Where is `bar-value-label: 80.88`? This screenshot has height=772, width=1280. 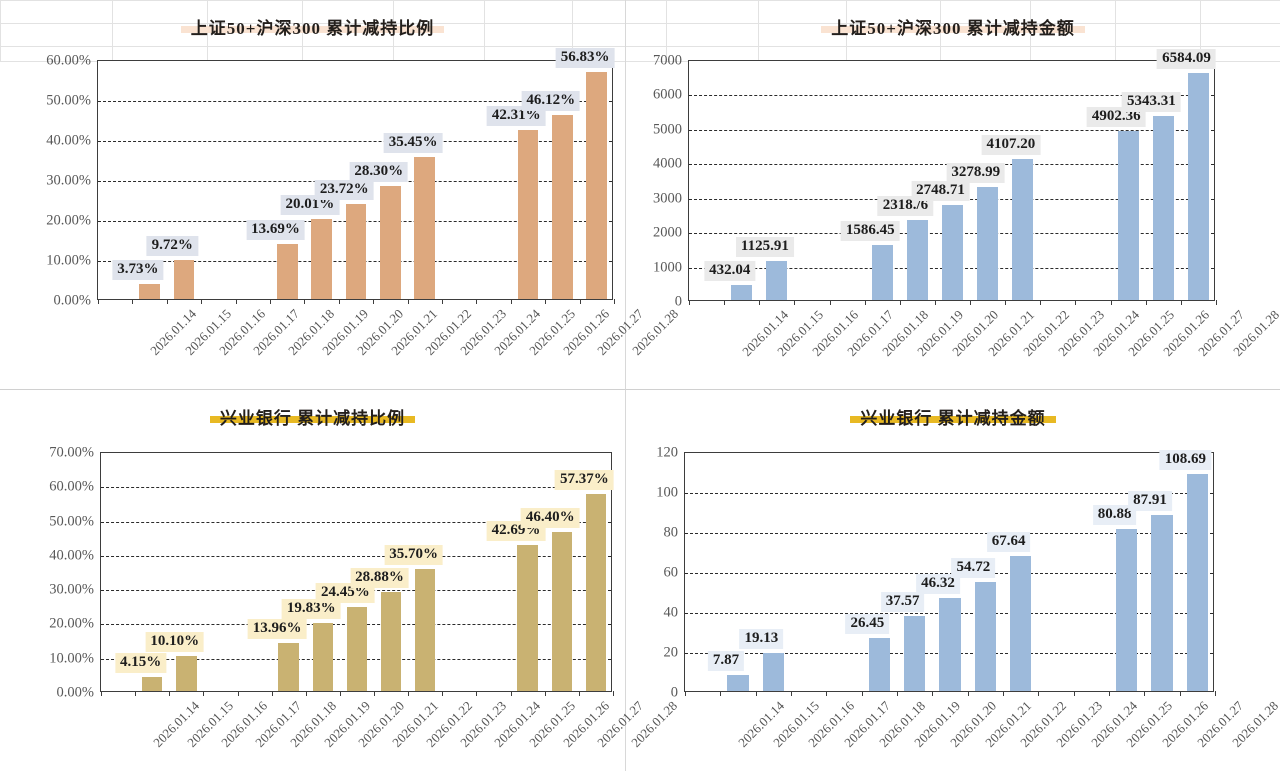
bar-value-label: 80.88 is located at coordinates (1114, 515).